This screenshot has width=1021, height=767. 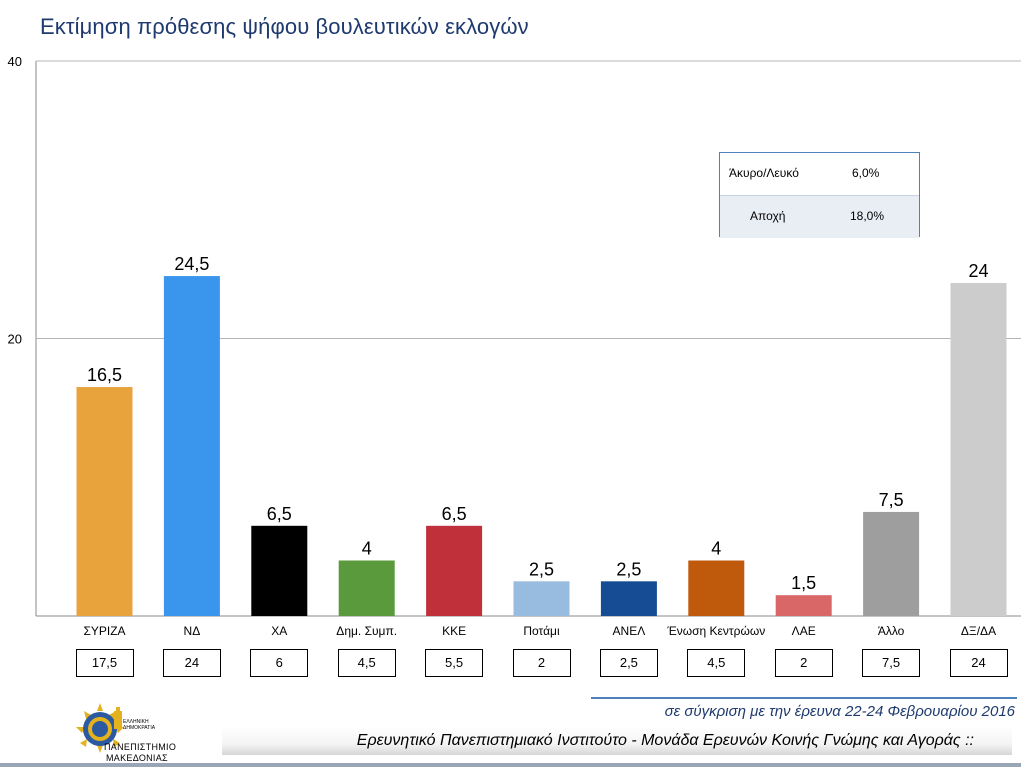 I want to click on legend-label: Άκυρο/Λευκό, so click(x=764, y=173).